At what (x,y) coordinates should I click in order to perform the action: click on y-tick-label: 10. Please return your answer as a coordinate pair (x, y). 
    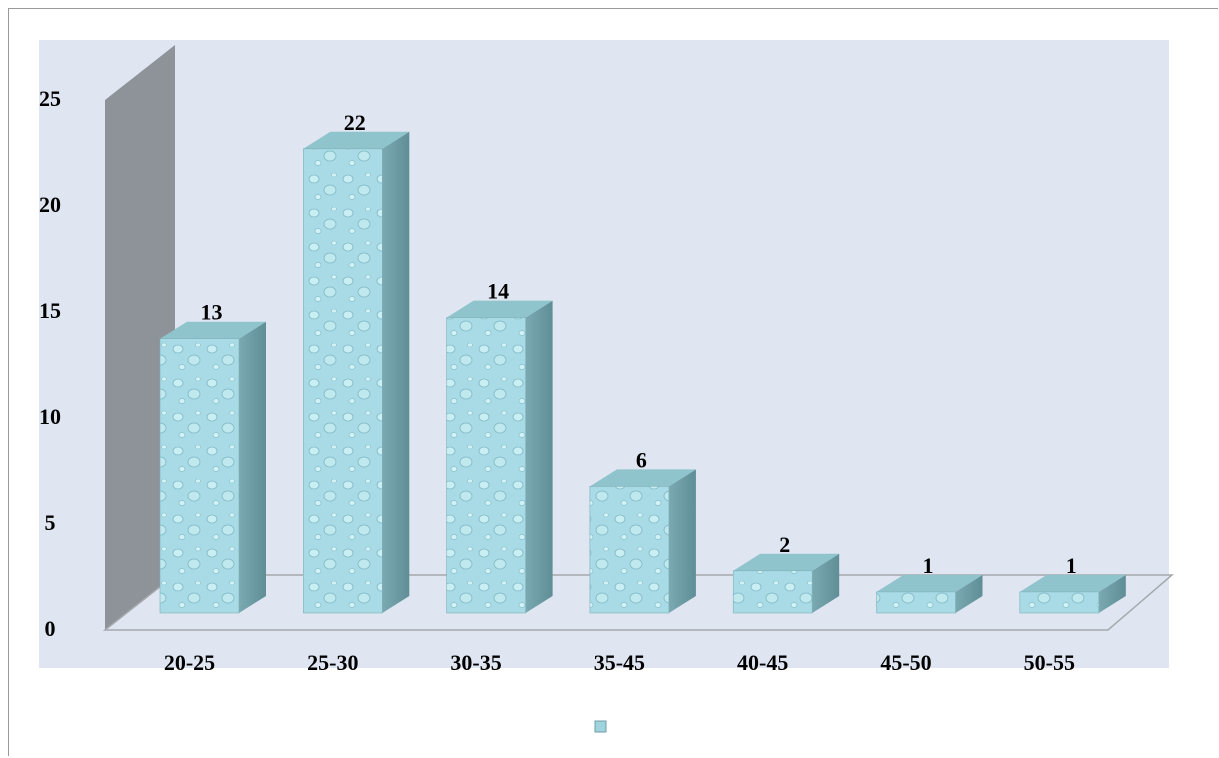
    Looking at the image, I should click on (50, 416).